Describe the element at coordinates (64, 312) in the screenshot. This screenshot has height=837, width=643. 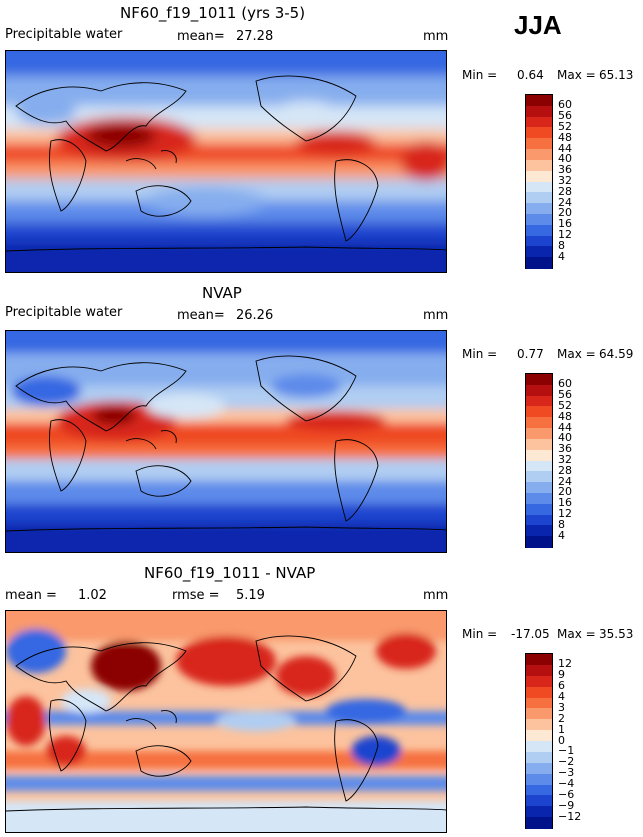
I see `panel-2-variable-label: Precipitable water` at that location.